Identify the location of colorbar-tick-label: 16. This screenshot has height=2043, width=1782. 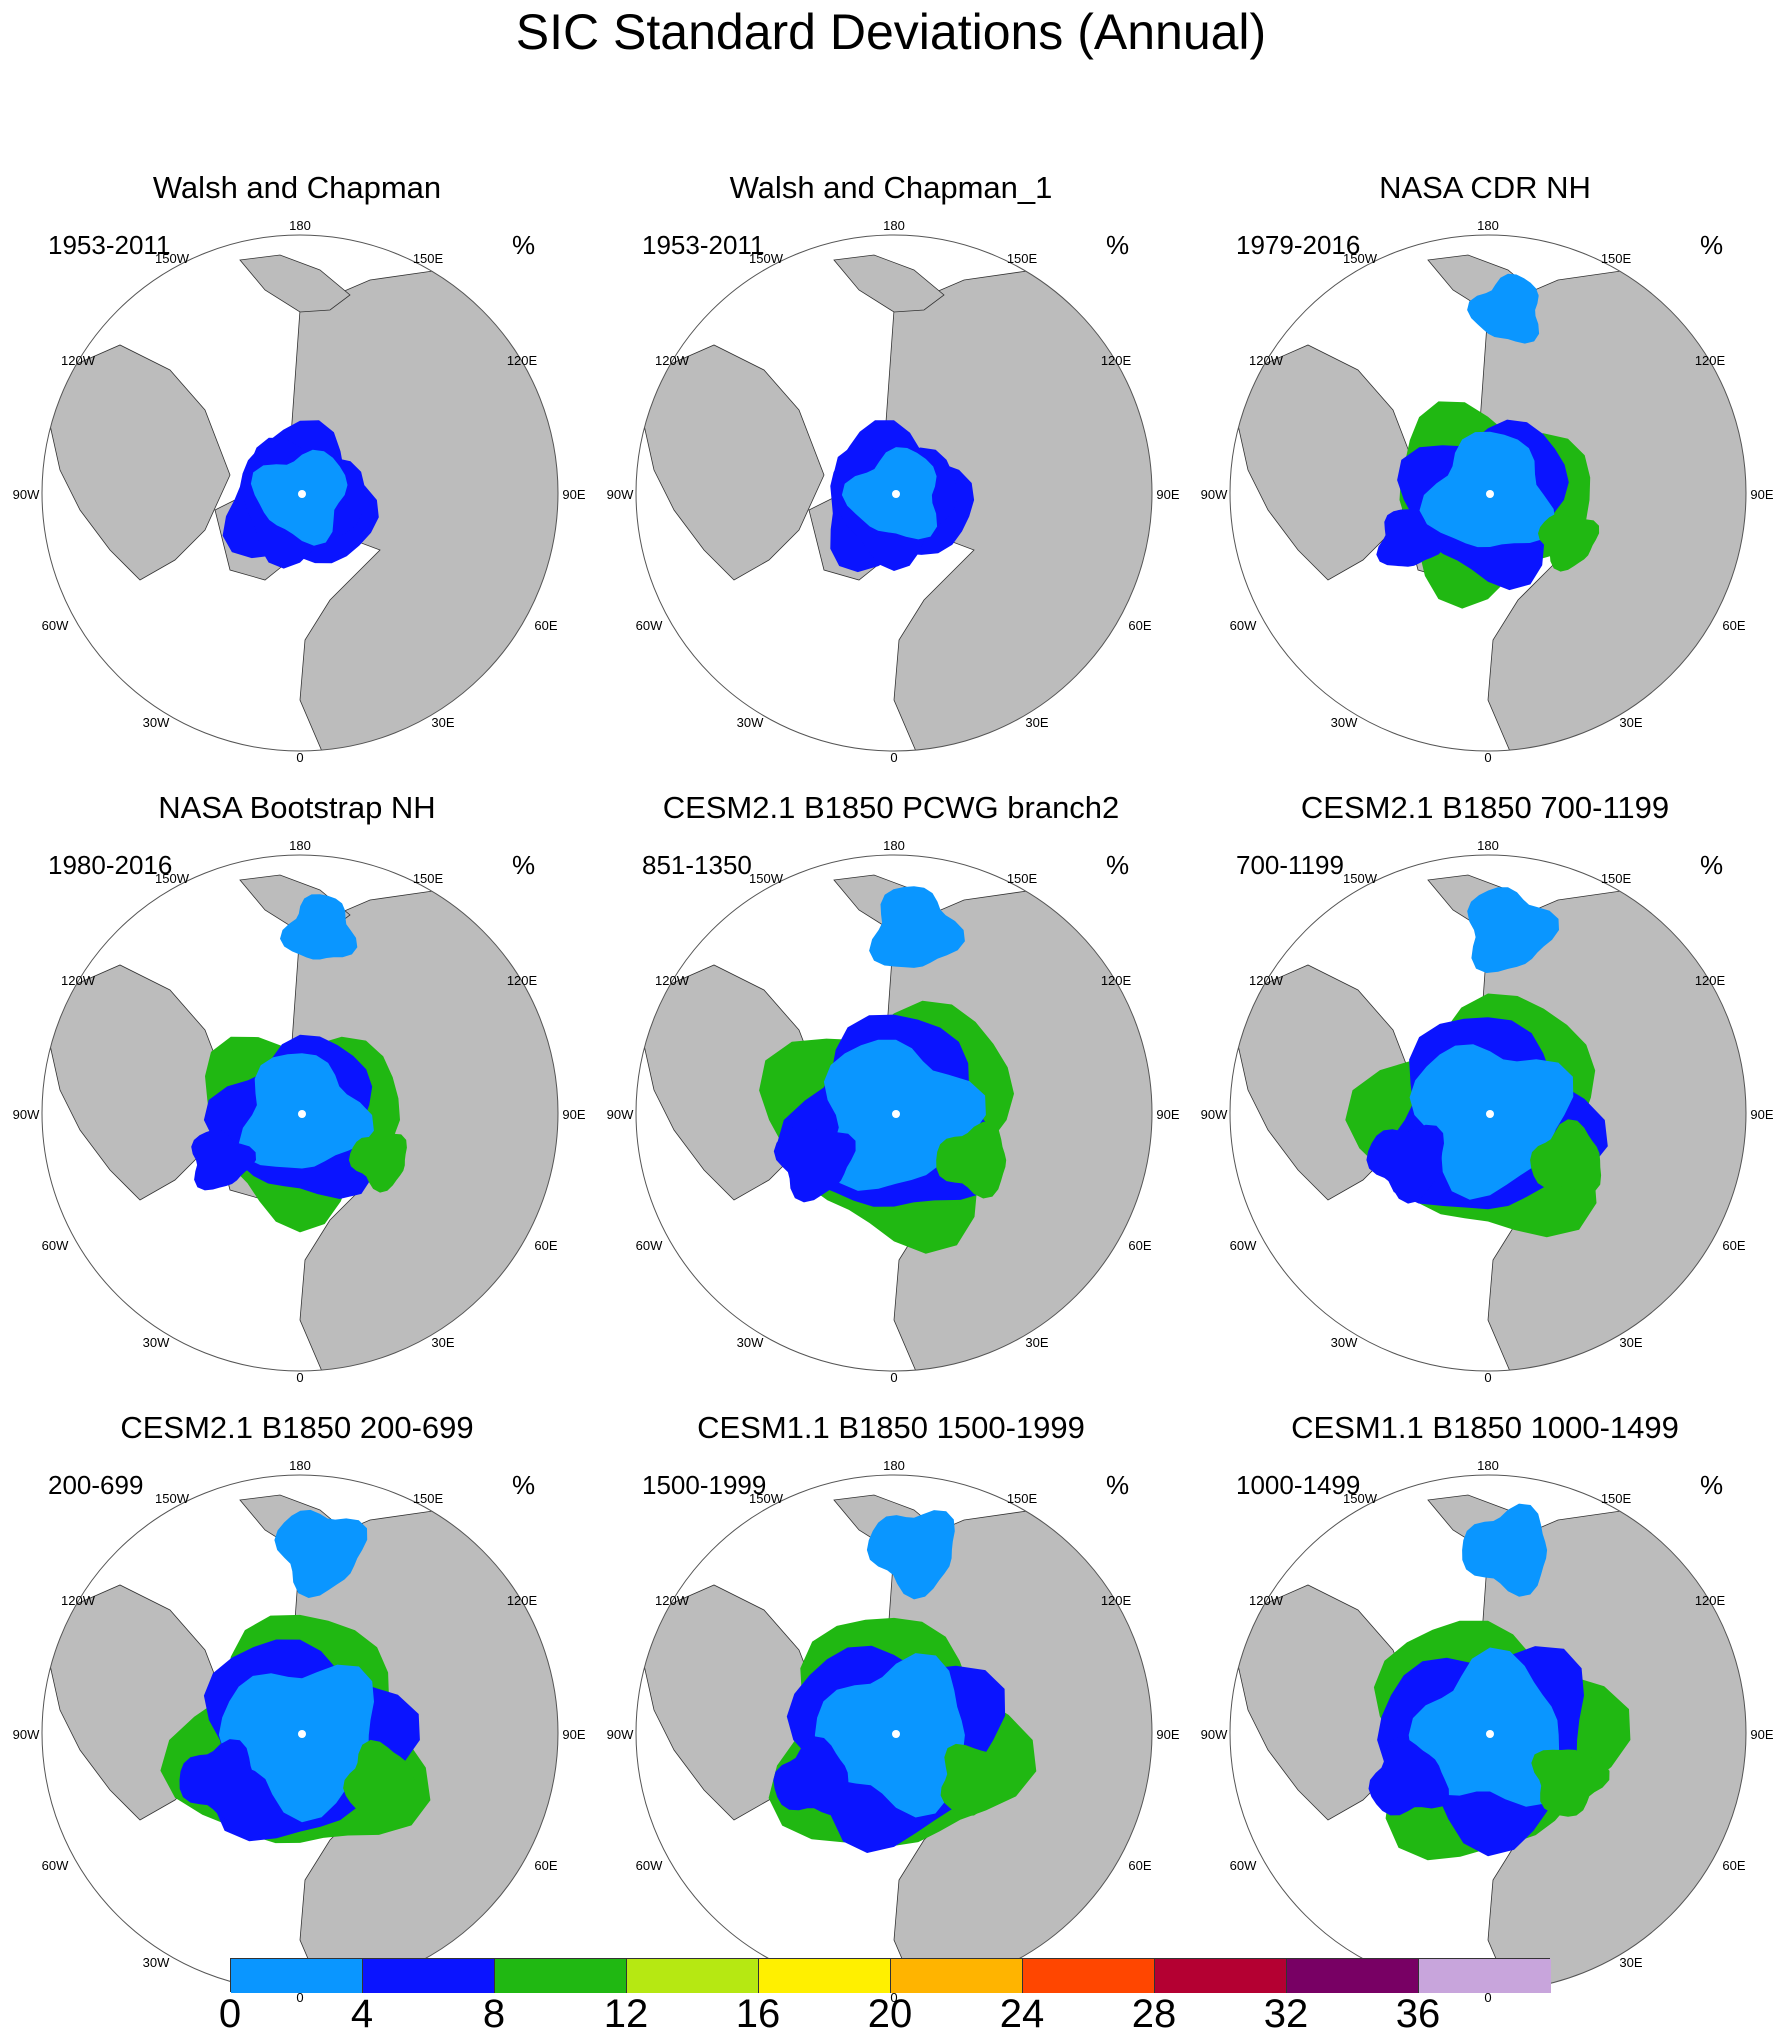
(758, 2014).